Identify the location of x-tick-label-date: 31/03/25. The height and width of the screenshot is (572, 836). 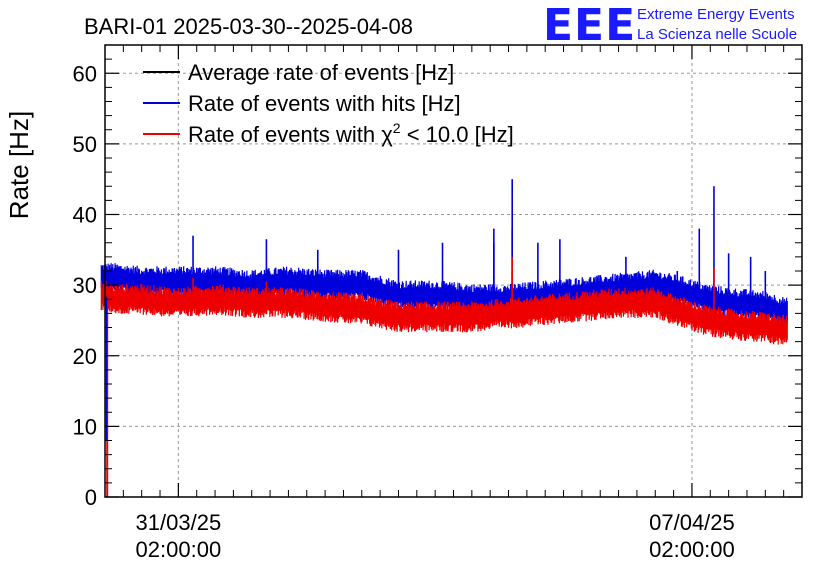
(179, 522).